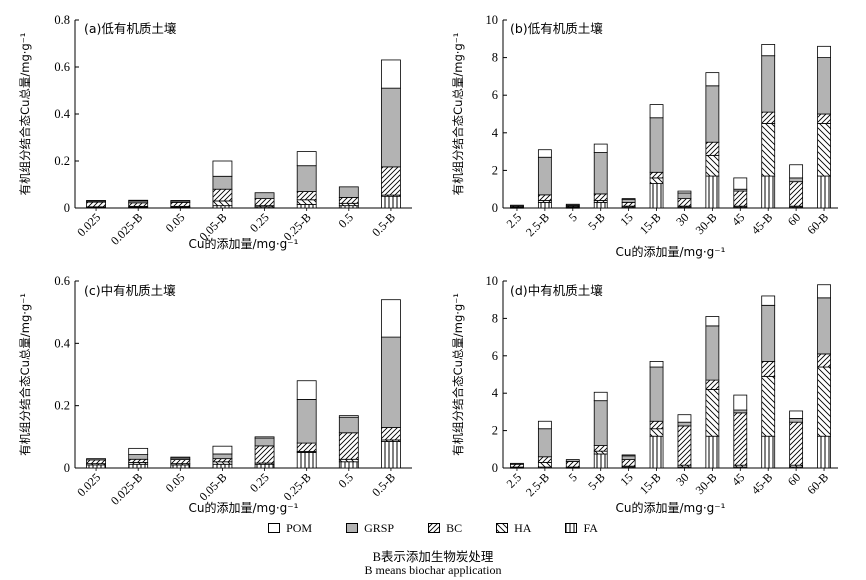  Describe the element at coordinates (299, 527) in the screenshot. I see `legend-label-pom: POM` at that location.